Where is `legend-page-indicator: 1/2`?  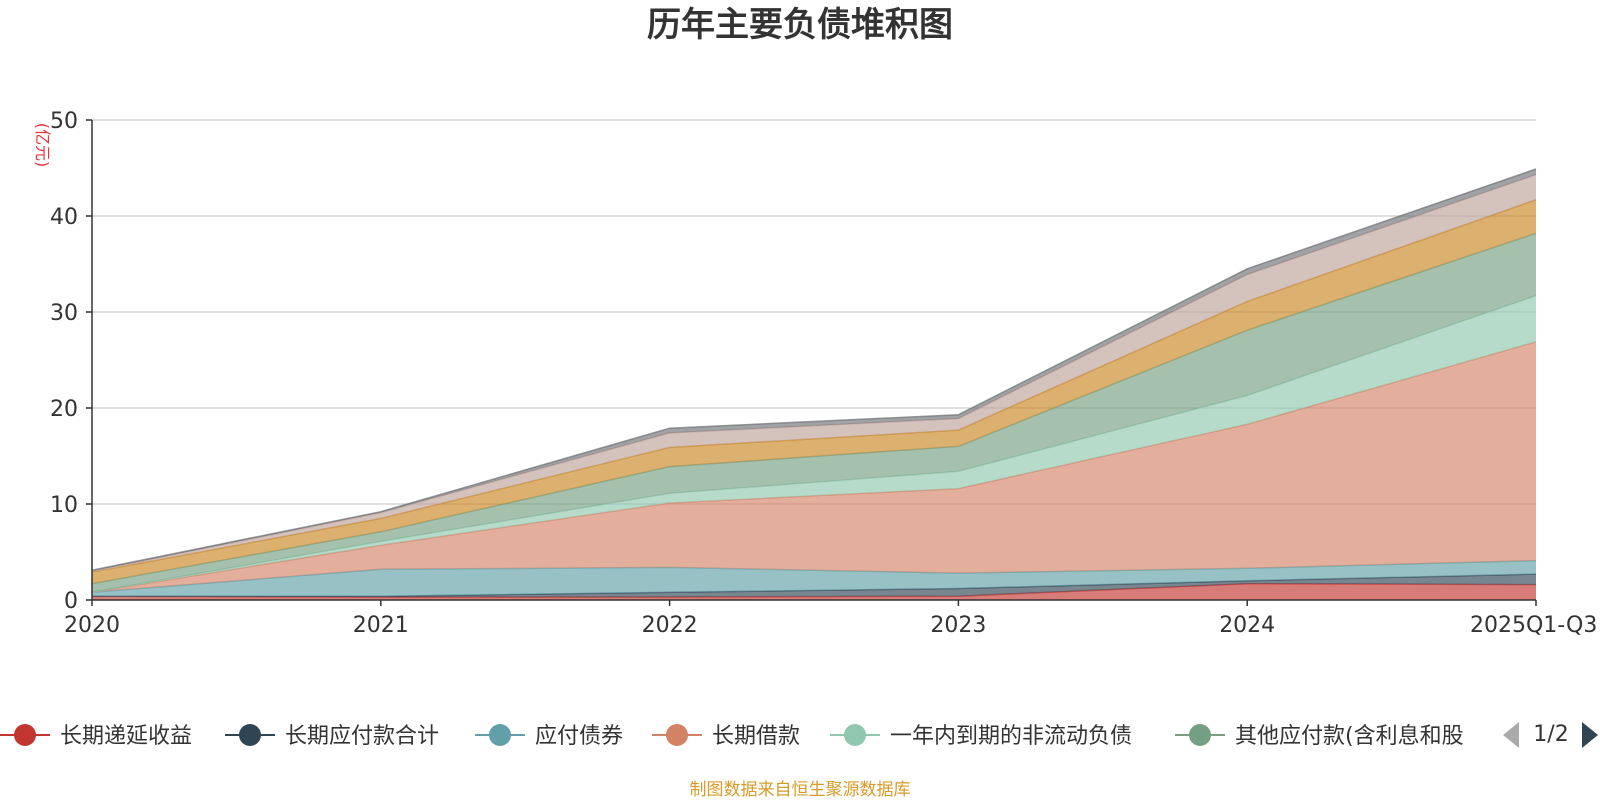 legend-page-indicator: 1/2 is located at coordinates (1550, 734).